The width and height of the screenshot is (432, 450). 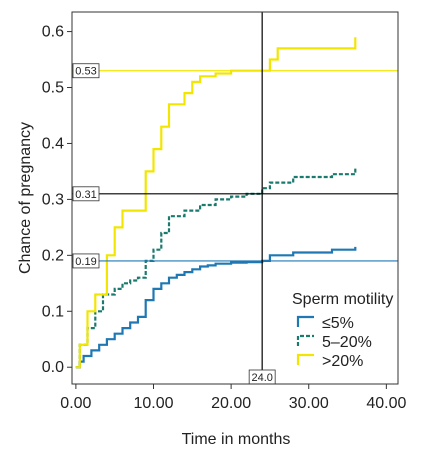 What do you see at coordinates (53, 199) in the screenshot?
I see `y-tick-label: 0.3` at bounding box center [53, 199].